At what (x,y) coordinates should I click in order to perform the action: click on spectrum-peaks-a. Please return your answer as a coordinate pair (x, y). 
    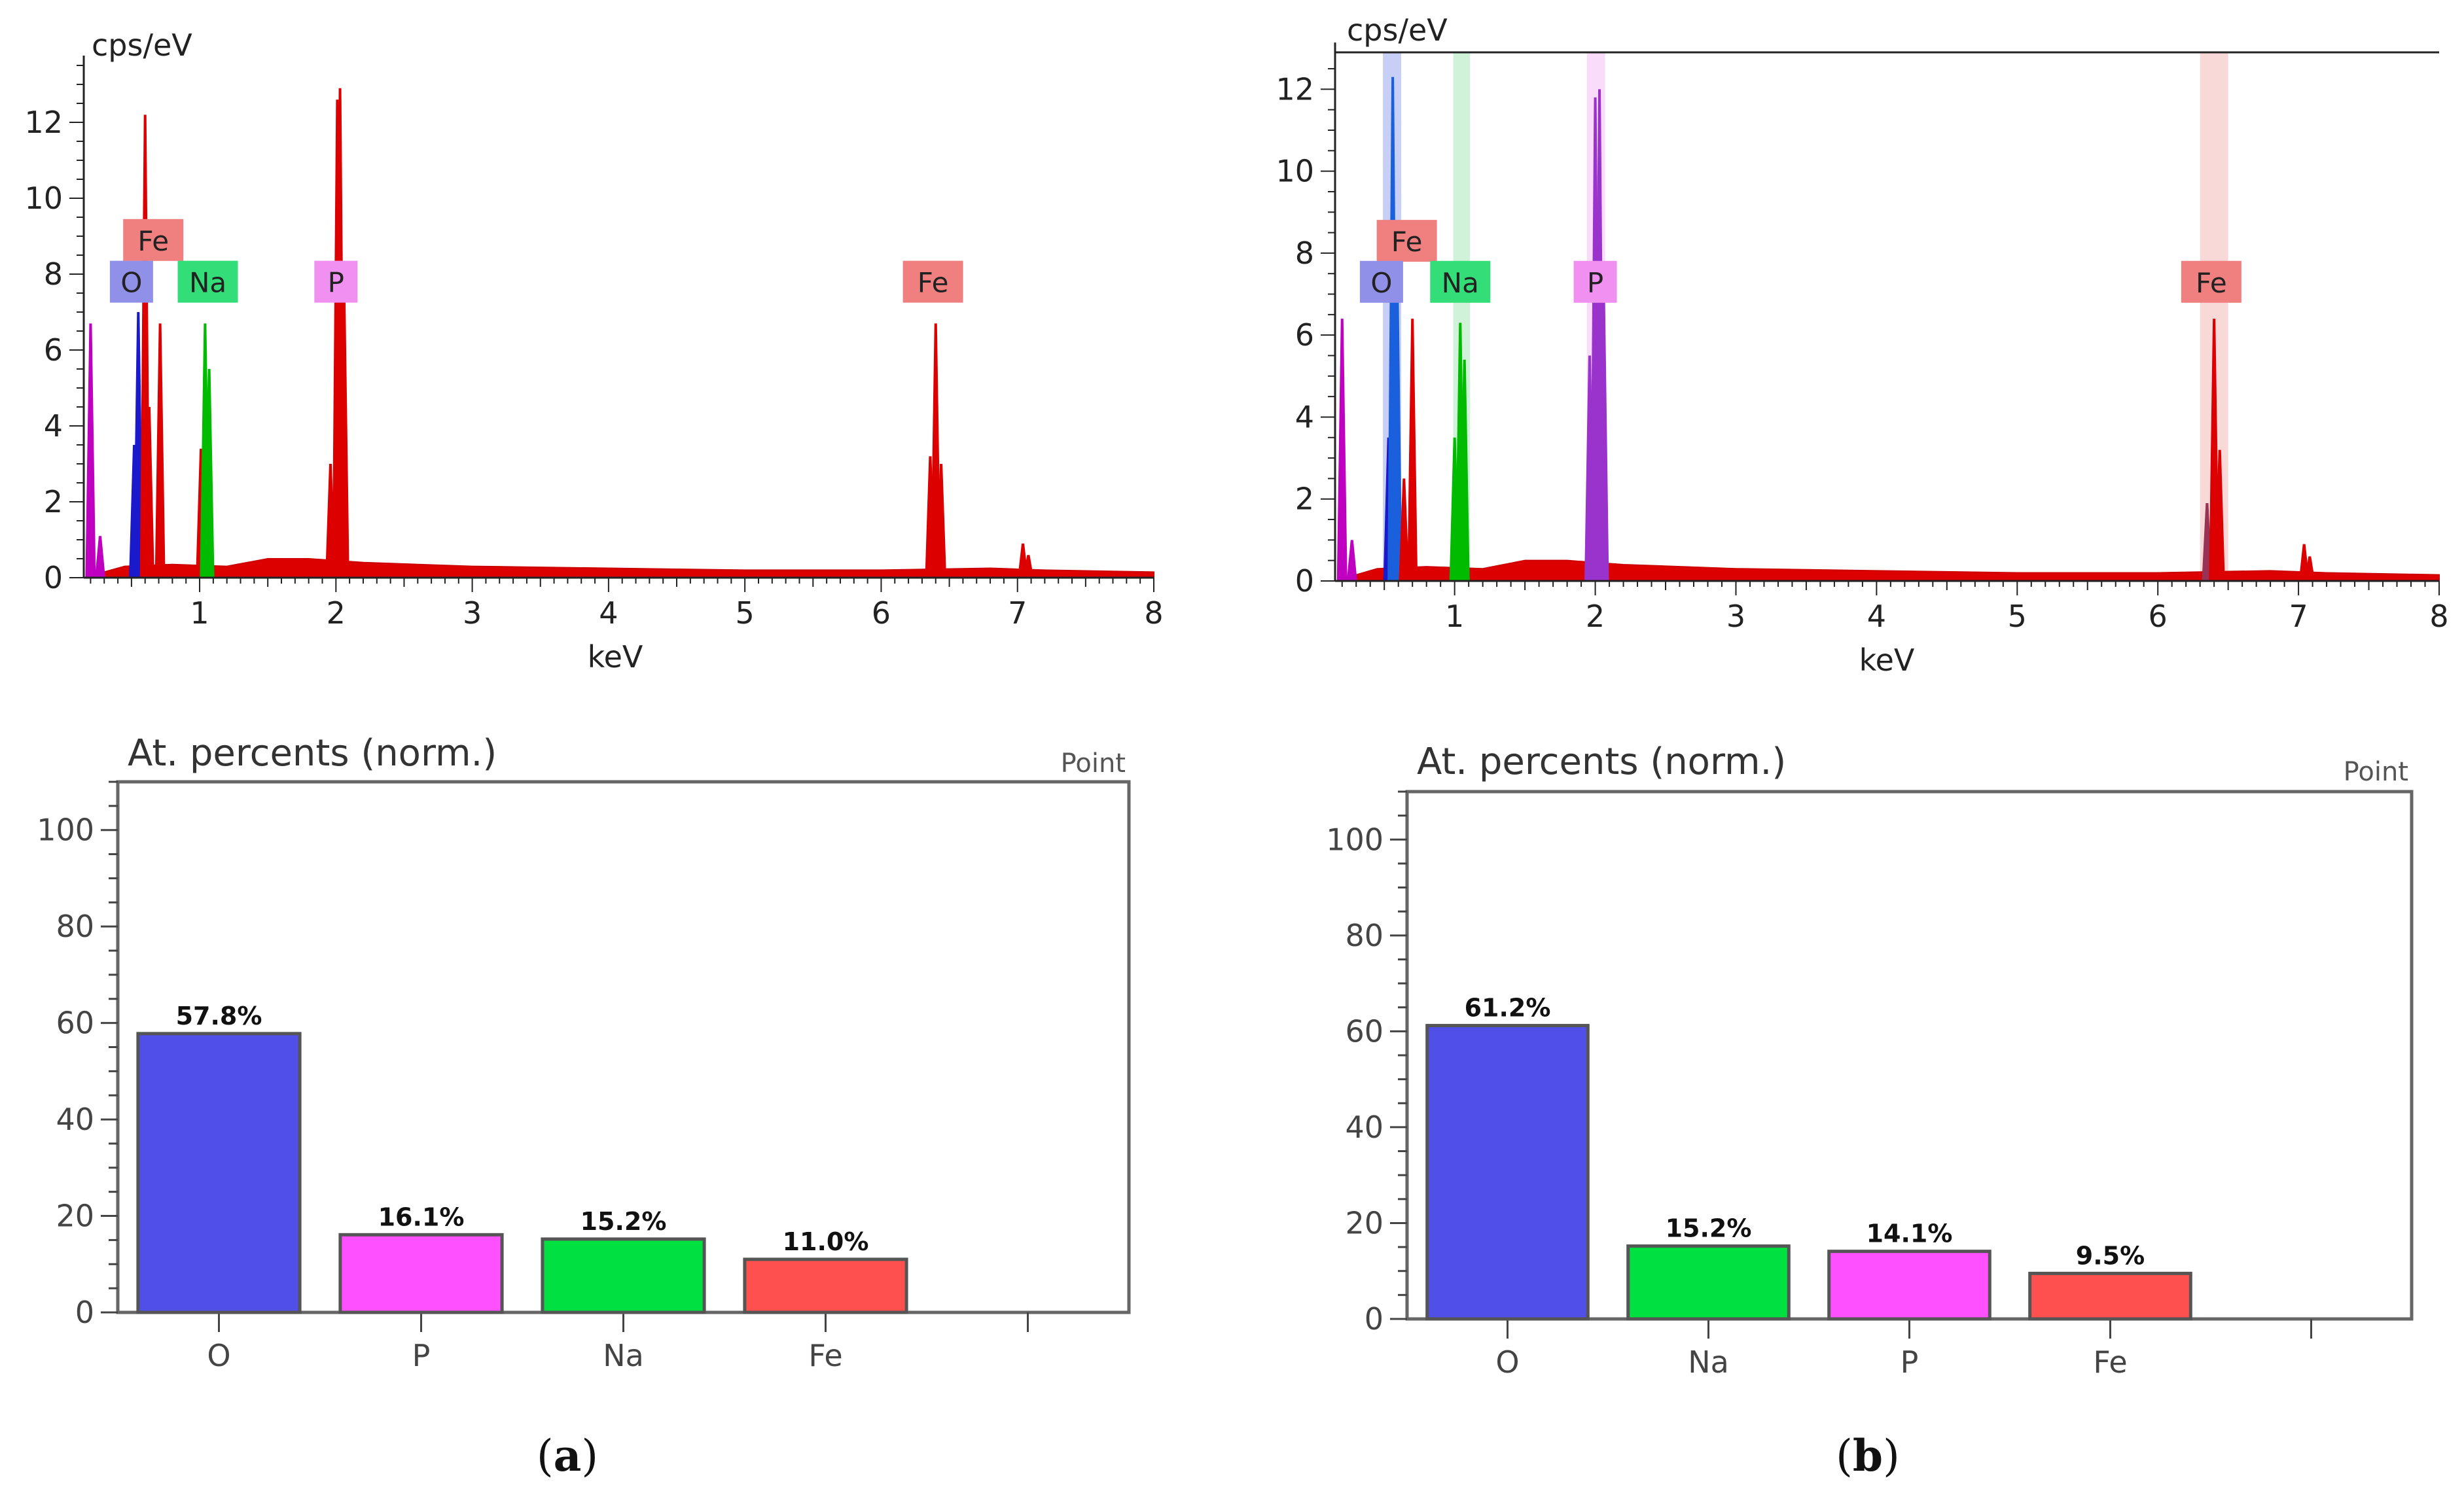
    Looking at the image, I should click on (559, 333).